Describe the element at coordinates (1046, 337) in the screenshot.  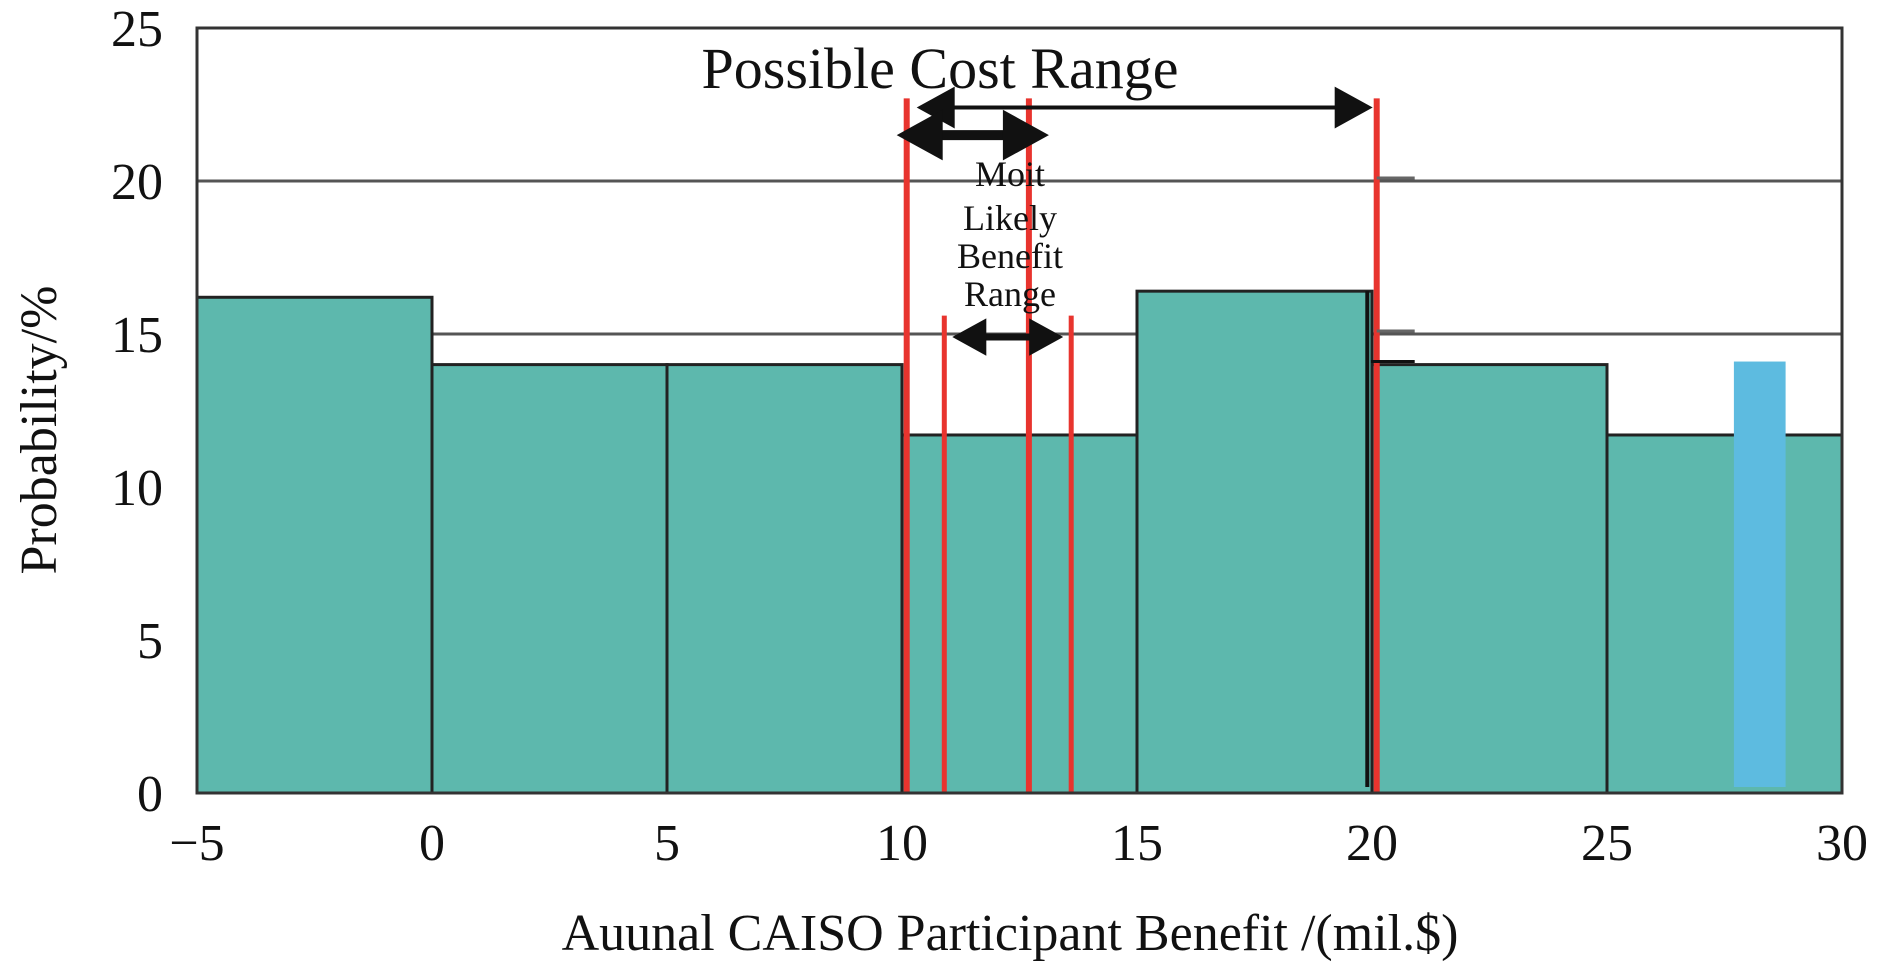
I see `benefit-range-arrow-head-right` at that location.